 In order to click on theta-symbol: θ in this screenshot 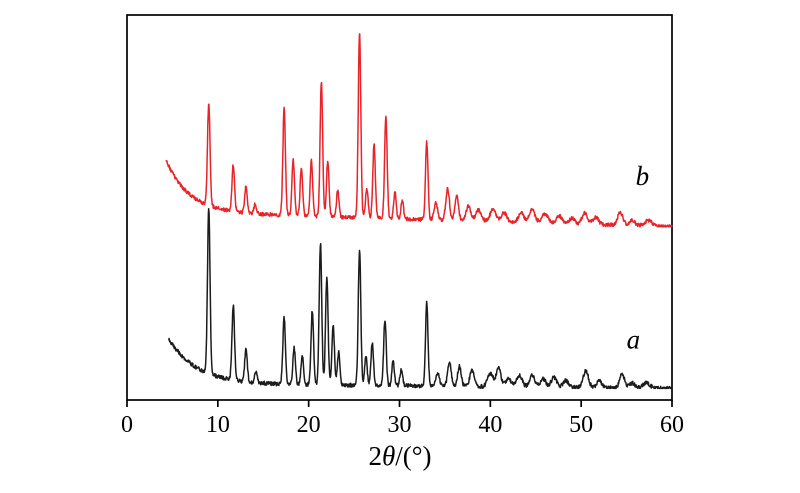, I will do `click(388, 456)`.